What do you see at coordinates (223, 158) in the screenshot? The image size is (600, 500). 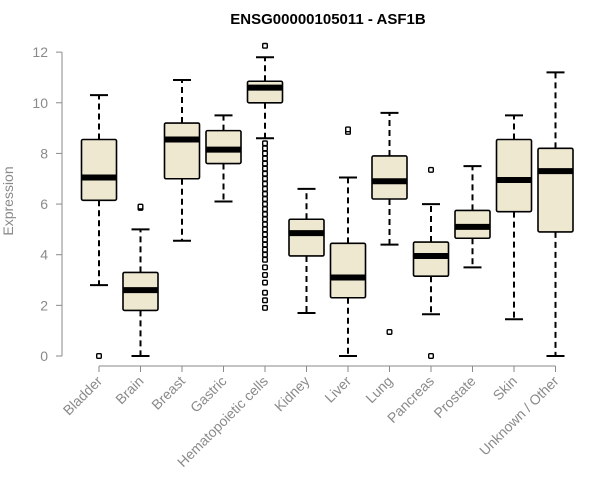 I see `box-gastric` at bounding box center [223, 158].